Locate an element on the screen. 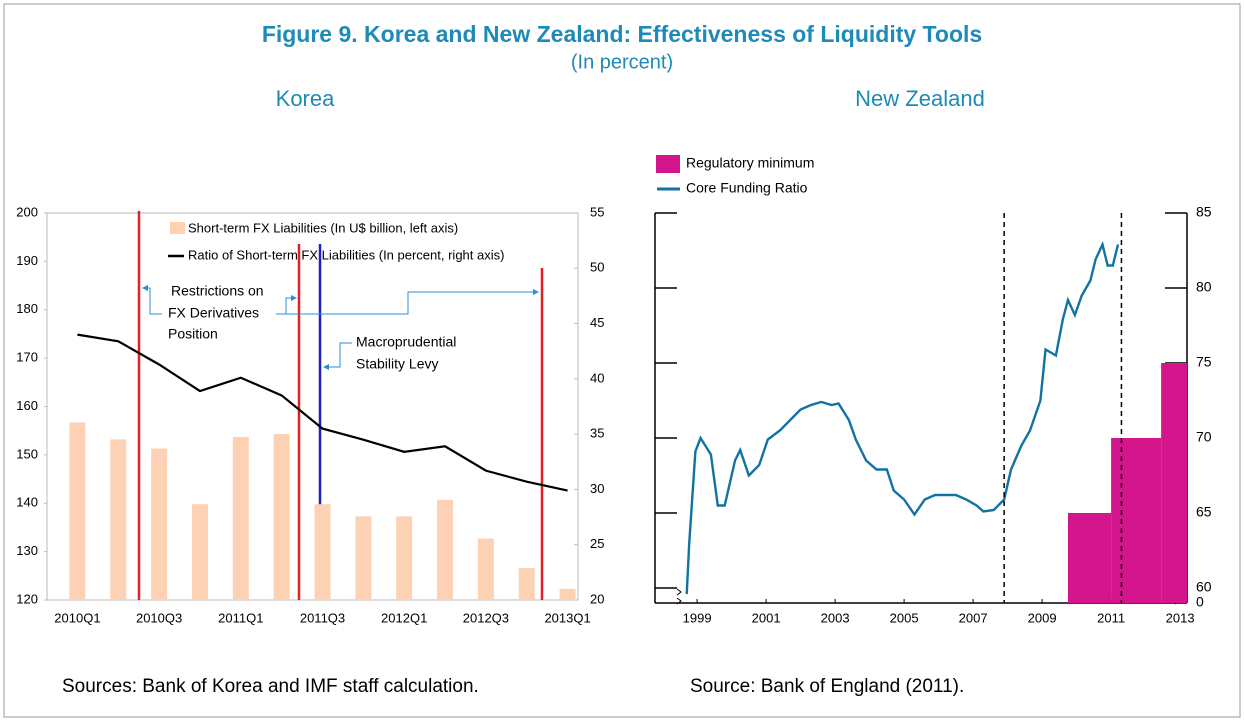 The height and width of the screenshot is (721, 1244). y2-tick-label: 55 is located at coordinates (597, 211).